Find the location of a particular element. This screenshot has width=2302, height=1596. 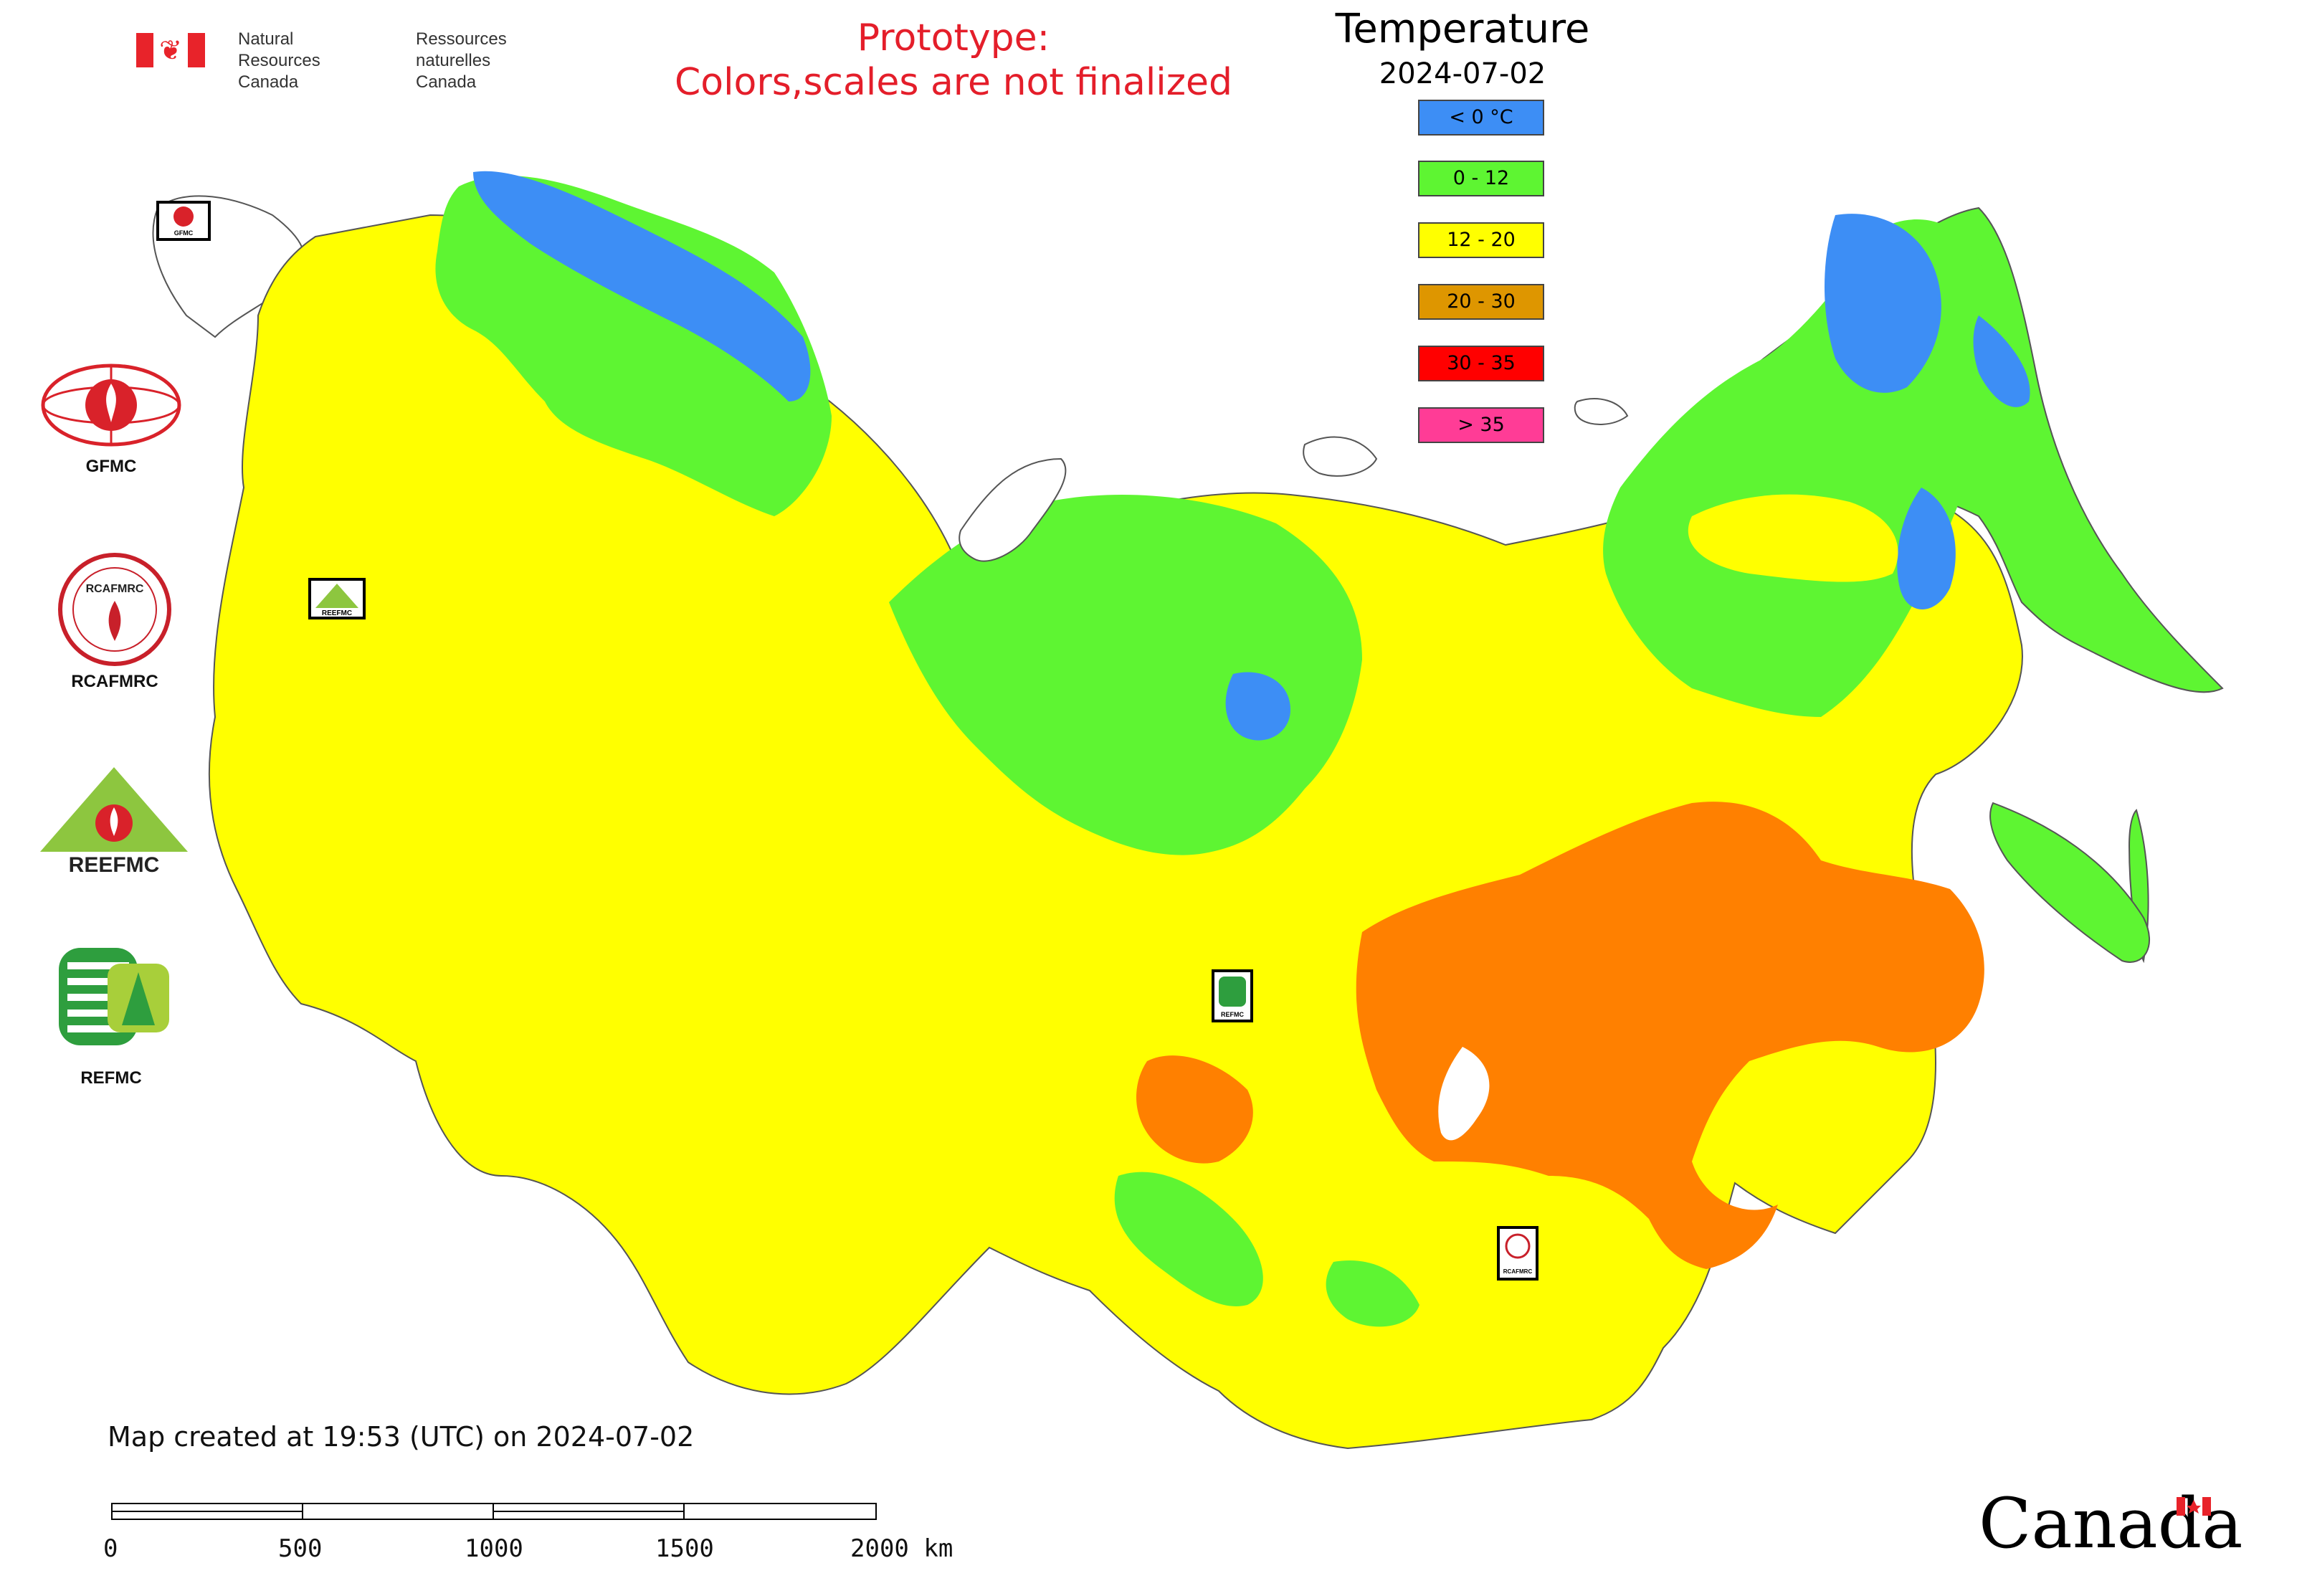

marker-refmc-label: REFMC is located at coordinates (1232, 1014).